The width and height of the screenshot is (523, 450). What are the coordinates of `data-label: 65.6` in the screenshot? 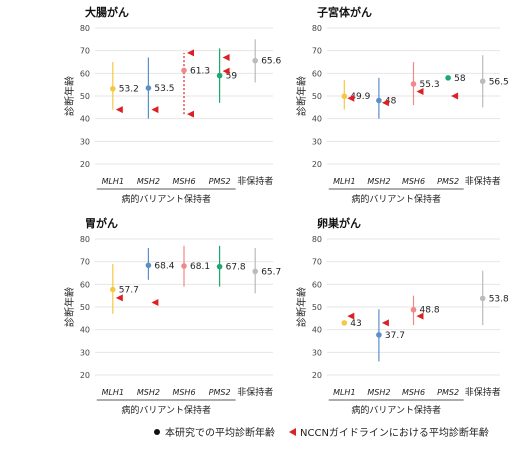 It's located at (271, 62).